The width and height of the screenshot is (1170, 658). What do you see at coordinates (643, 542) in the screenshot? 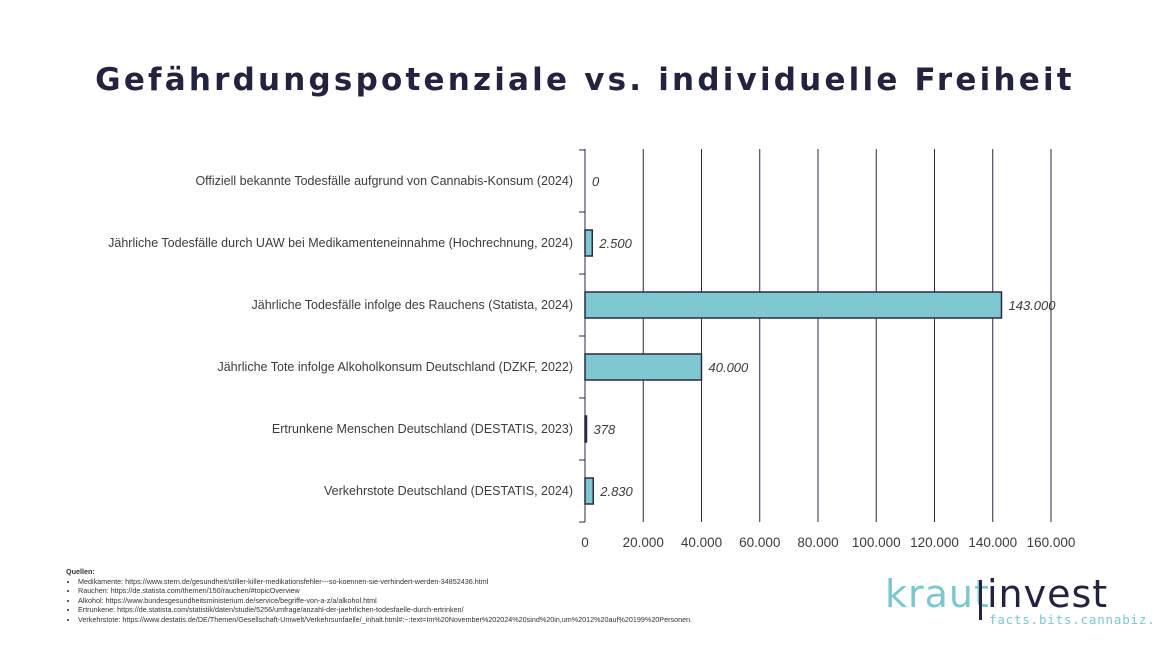
I see `x-tick-label: 20.000` at bounding box center [643, 542].